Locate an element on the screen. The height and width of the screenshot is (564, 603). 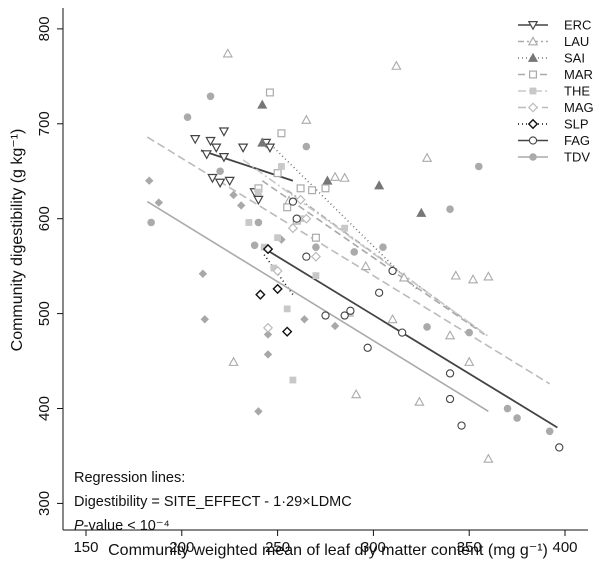
legend-label-mar: MAR is located at coordinates (578, 74).